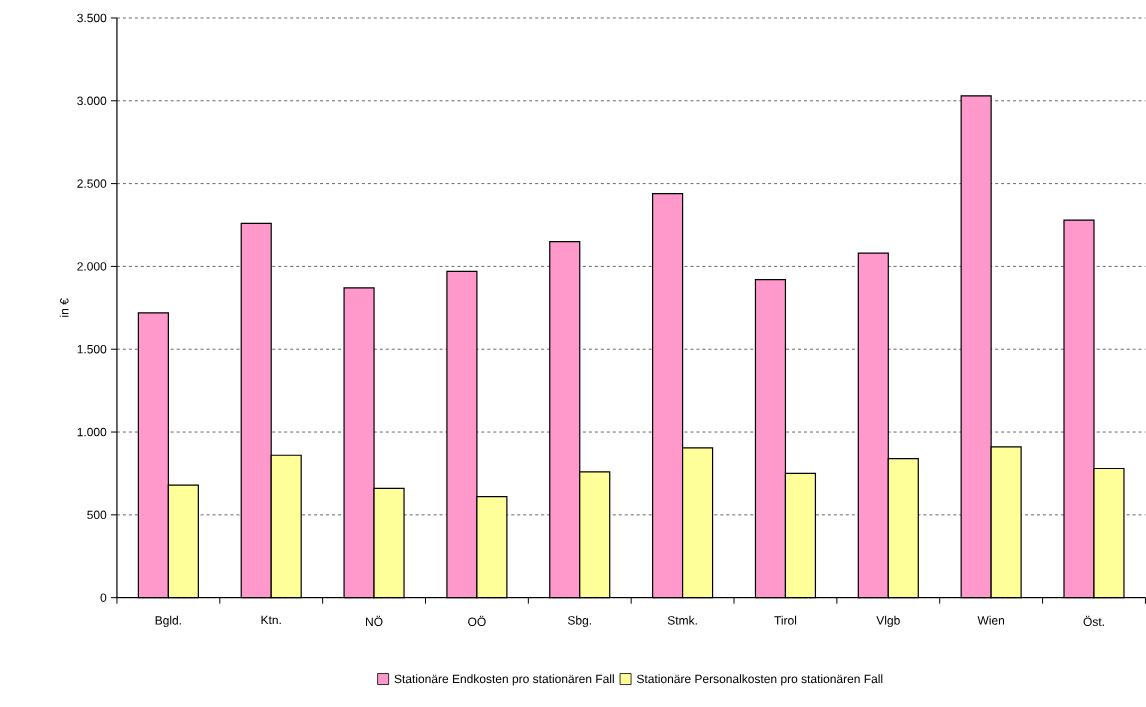  Describe the element at coordinates (92, 432) in the screenshot. I see `y-tick-label: 1.000` at that location.